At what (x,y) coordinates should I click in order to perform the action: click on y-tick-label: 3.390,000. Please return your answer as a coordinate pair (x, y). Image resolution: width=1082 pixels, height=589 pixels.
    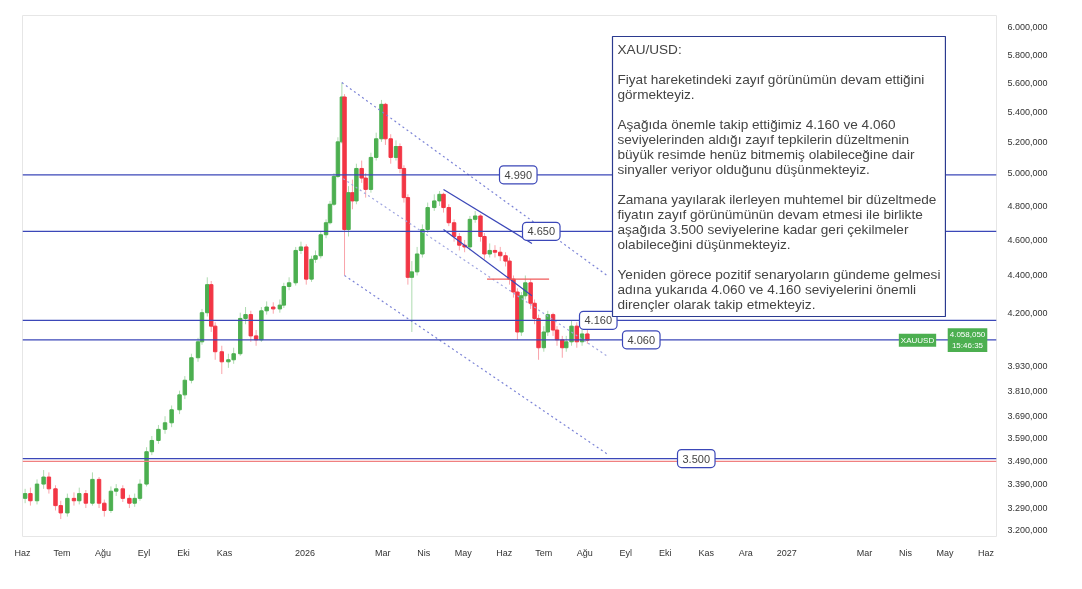
    Looking at the image, I should click on (1027, 484).